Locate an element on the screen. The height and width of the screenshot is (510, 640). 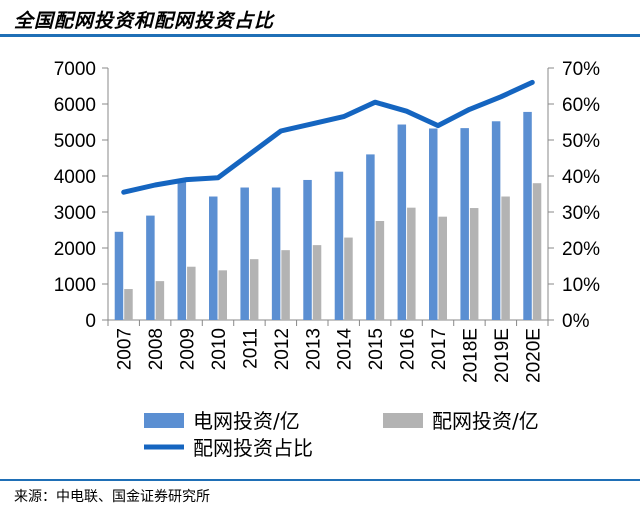
x-tick-label: 2011 is located at coordinates (250, 348).